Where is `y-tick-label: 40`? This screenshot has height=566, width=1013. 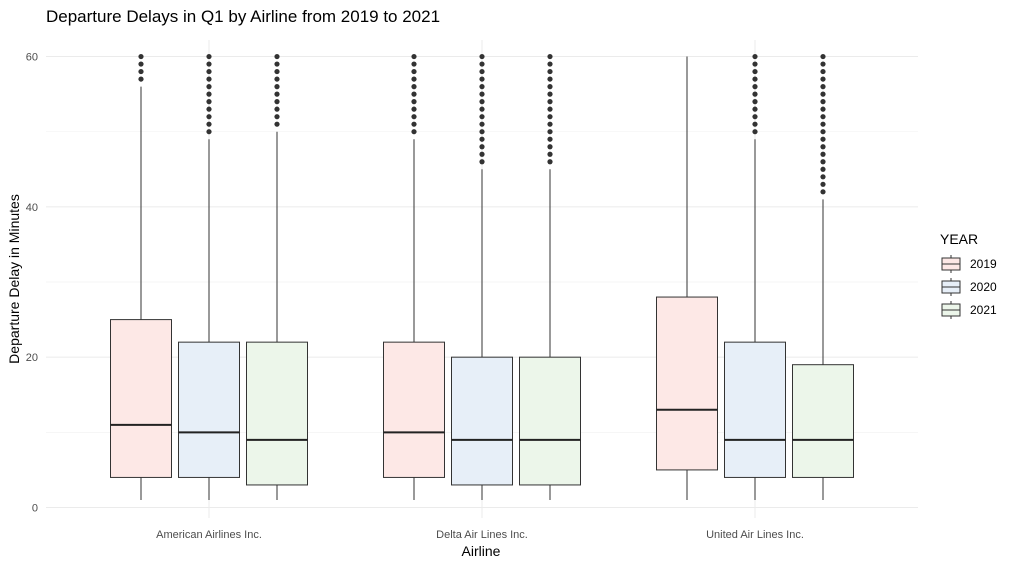 y-tick-label: 40 is located at coordinates (32, 208).